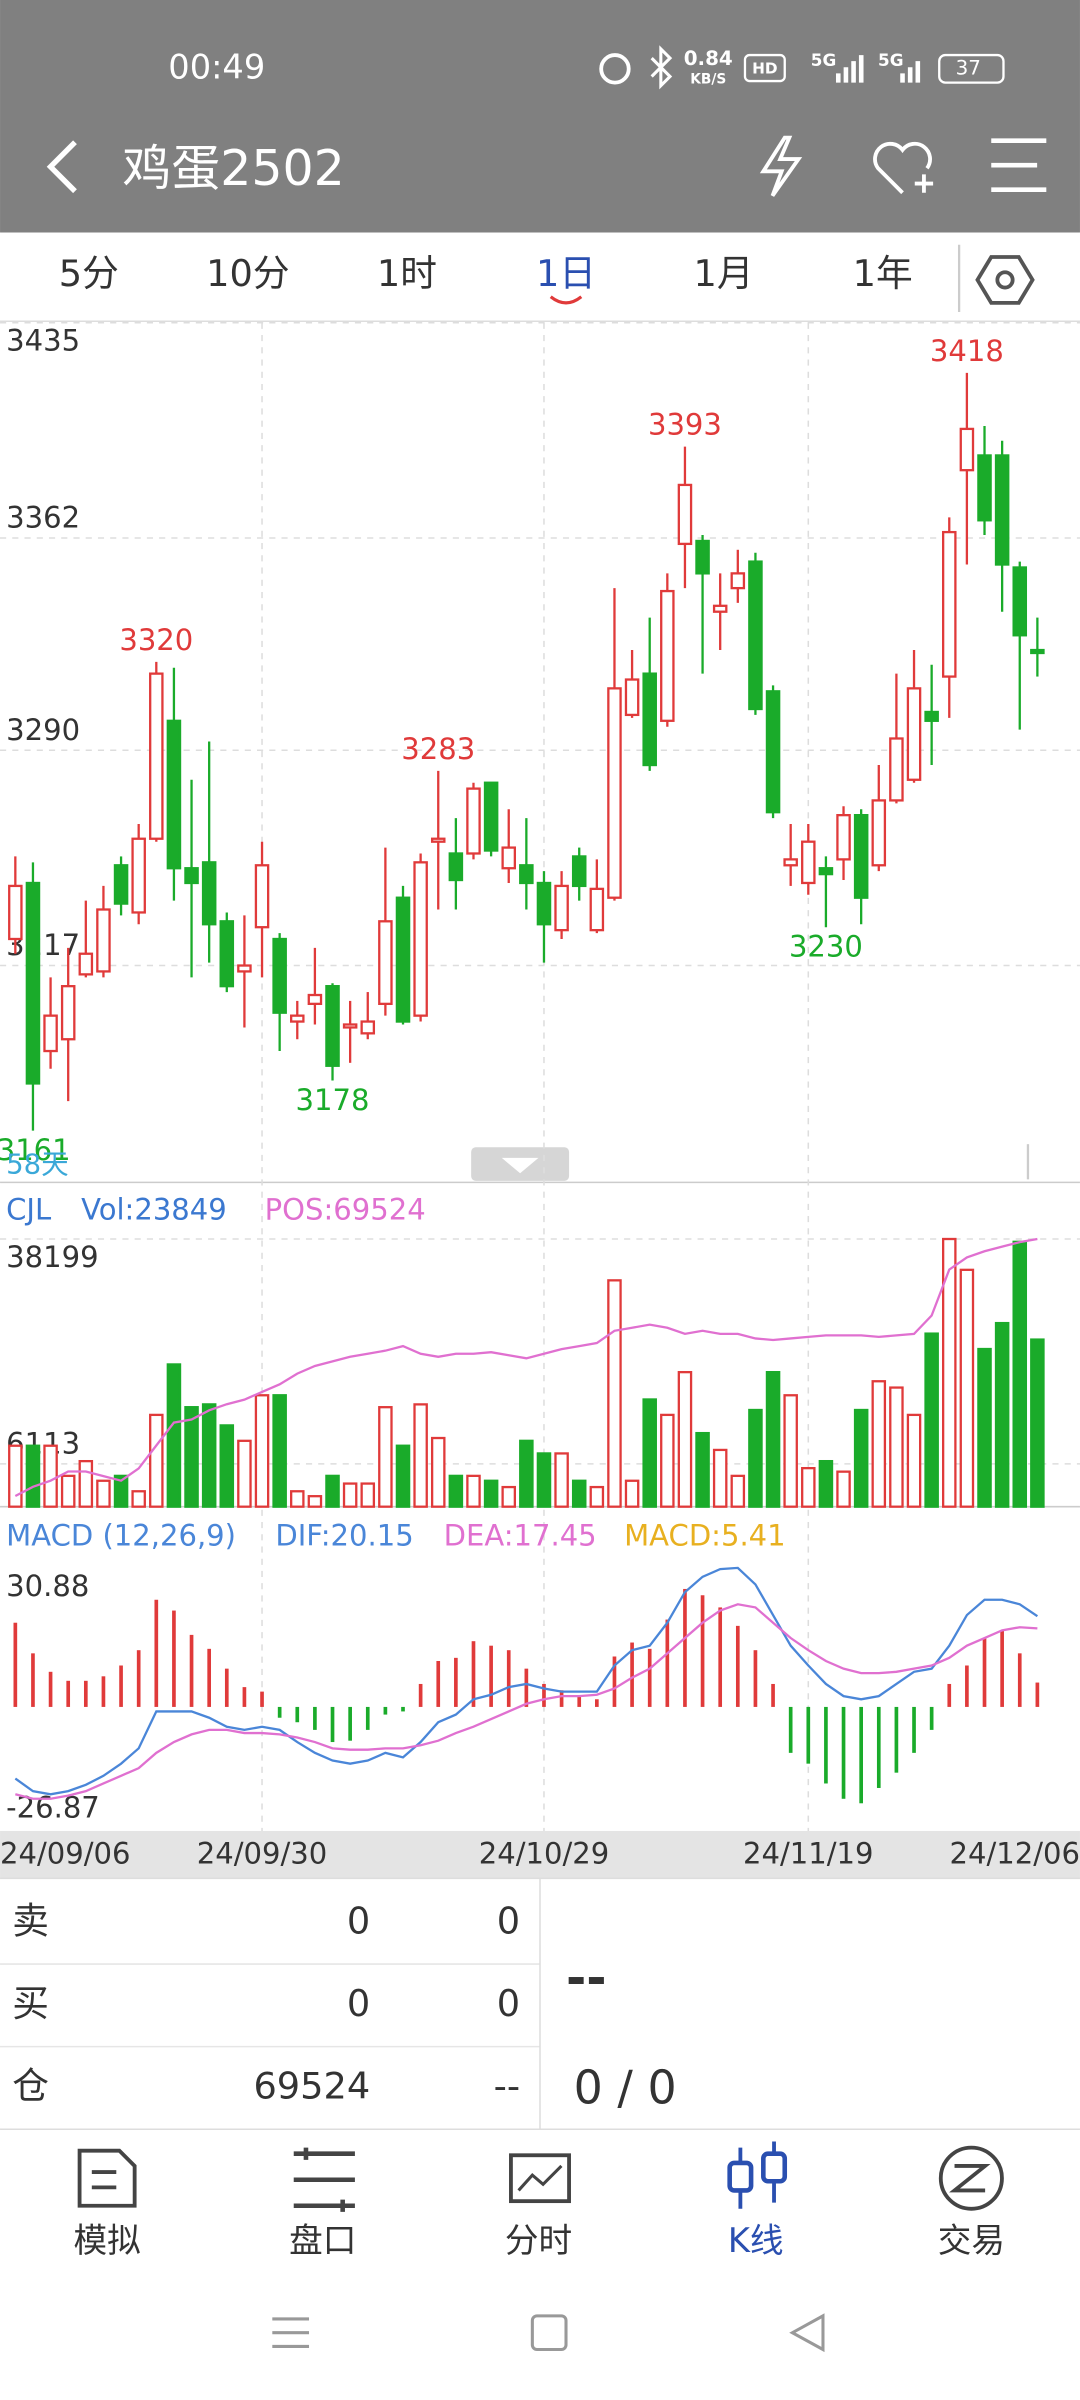 The height and width of the screenshot is (2400, 1080). What do you see at coordinates (883, 273) in the screenshot?
I see `period-tab: 1年` at bounding box center [883, 273].